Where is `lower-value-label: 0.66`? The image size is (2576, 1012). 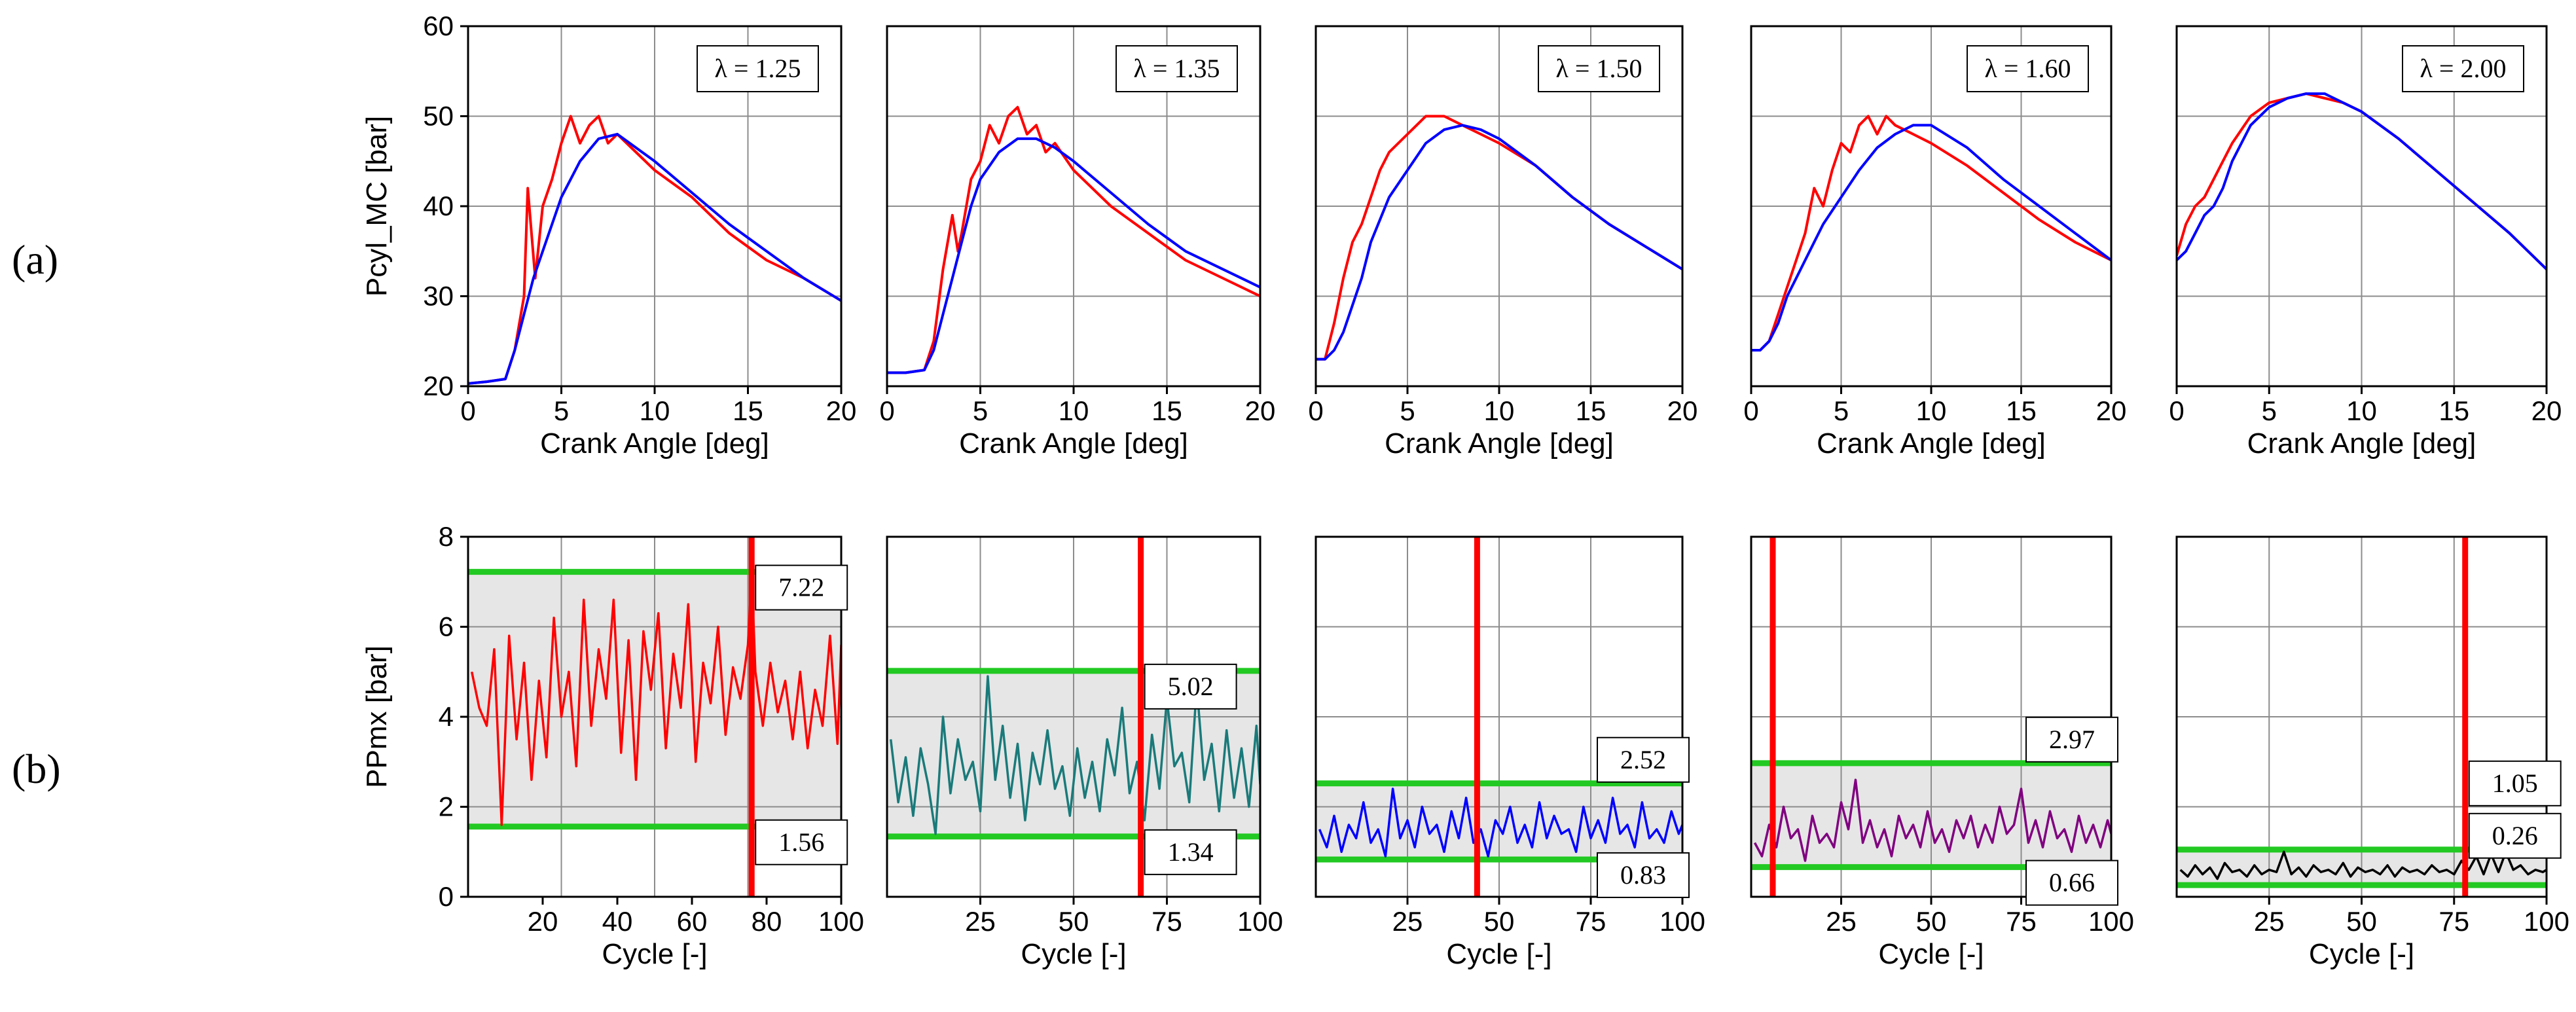 lower-value-label: 0.66 is located at coordinates (2072, 882).